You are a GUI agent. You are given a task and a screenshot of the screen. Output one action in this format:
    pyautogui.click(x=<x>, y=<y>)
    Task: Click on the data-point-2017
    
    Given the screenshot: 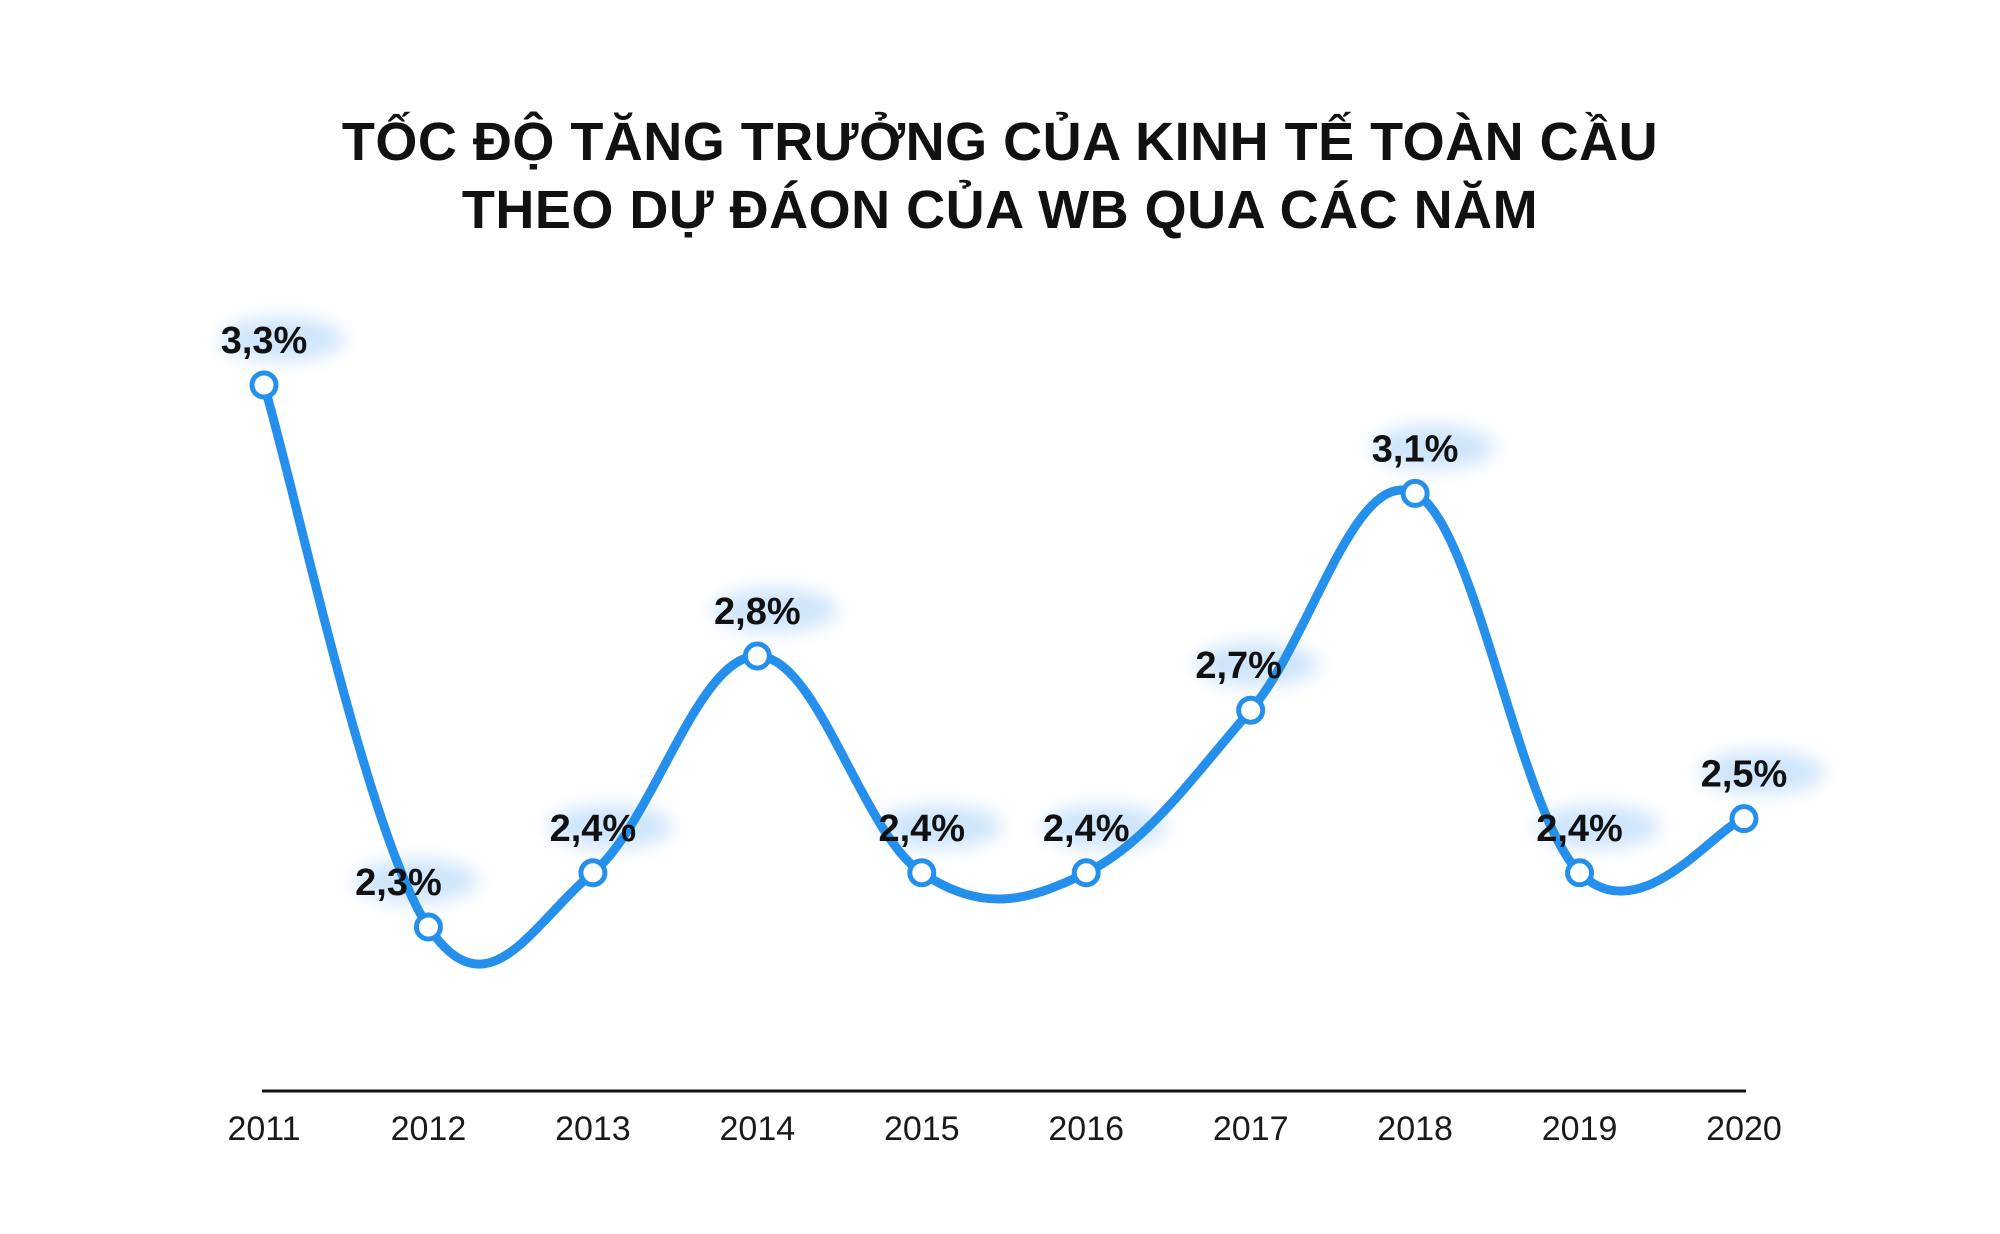 What is the action you would take?
    pyautogui.click(x=1251, y=710)
    